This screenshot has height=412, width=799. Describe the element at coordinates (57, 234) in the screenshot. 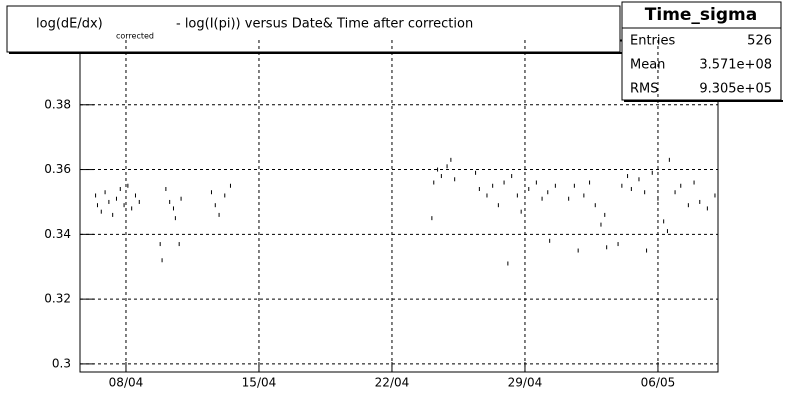

I see `y-tick-label: 0.34` at that location.